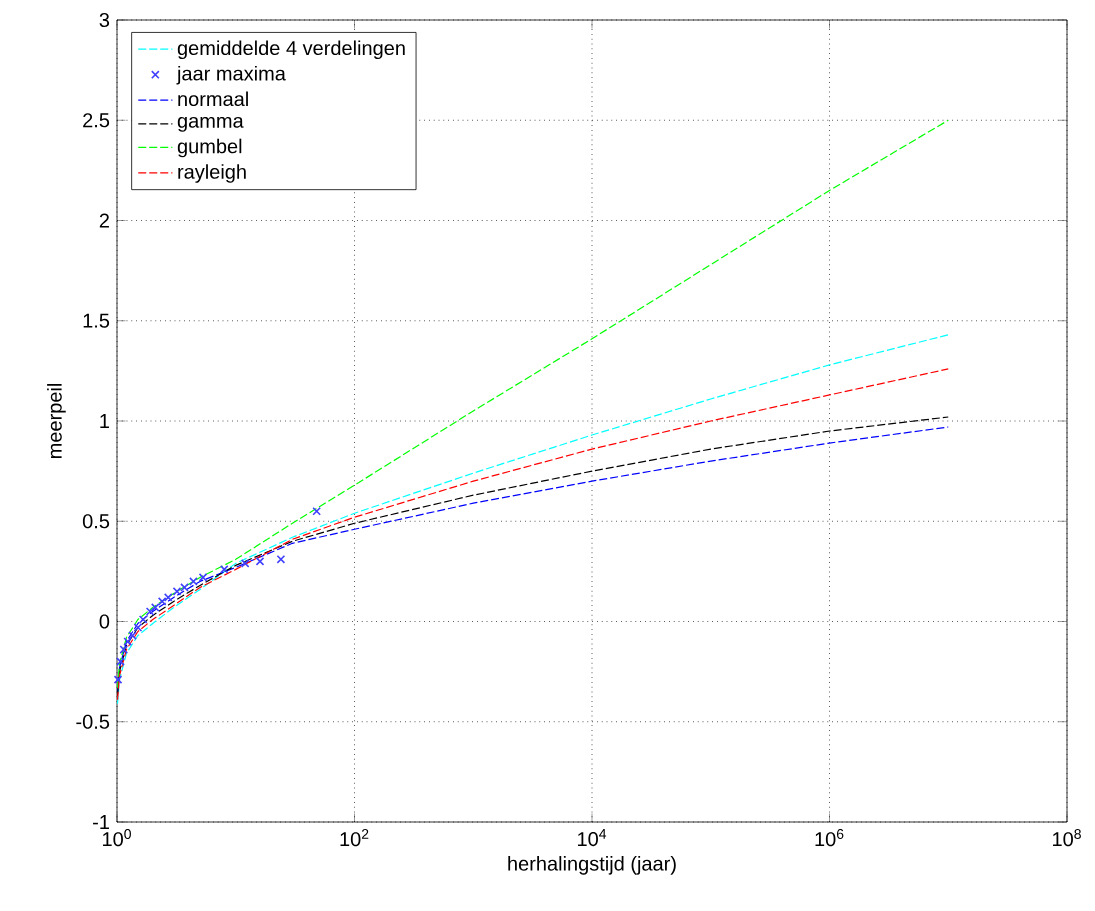 The height and width of the screenshot is (911, 1095). What do you see at coordinates (104, 621) in the screenshot?
I see `y-tick-label: 0` at bounding box center [104, 621].